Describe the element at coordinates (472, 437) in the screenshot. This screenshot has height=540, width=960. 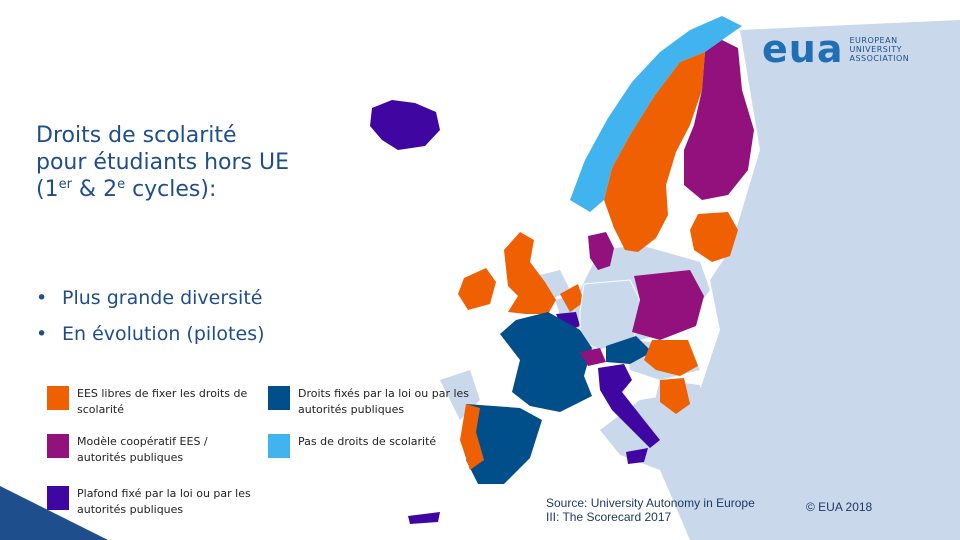
I see `country-portugal` at that location.